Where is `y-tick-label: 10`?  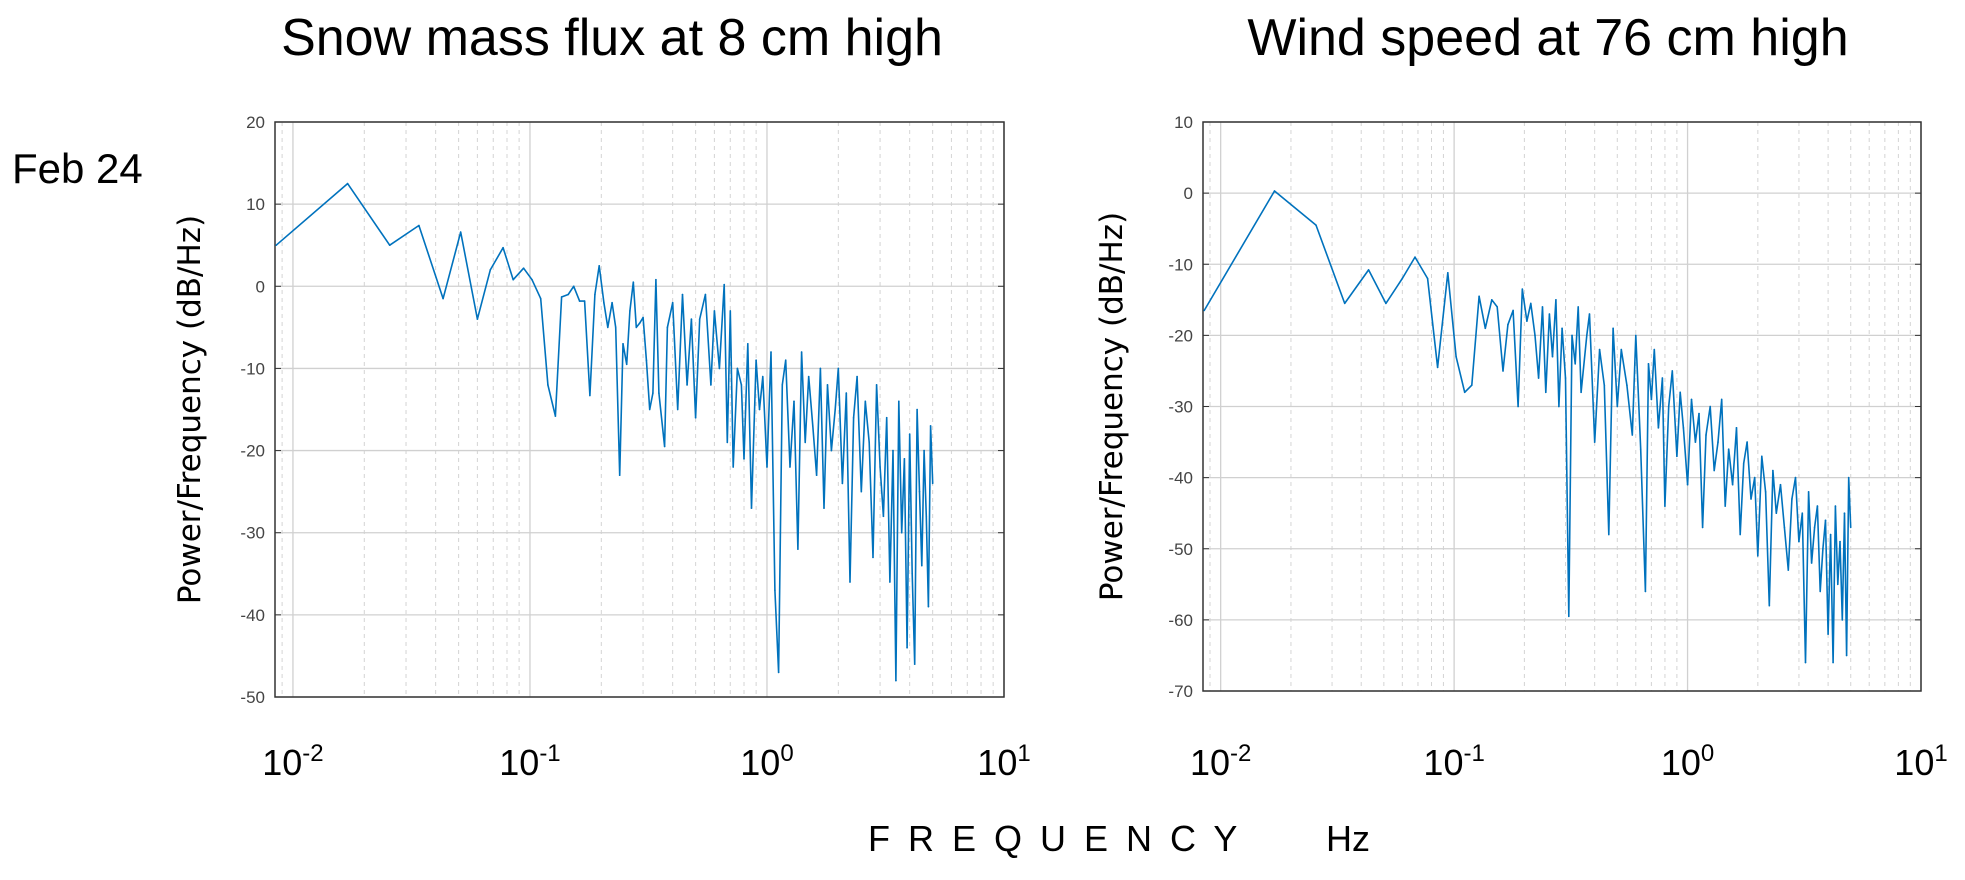
y-tick-label: 10 is located at coordinates (255, 204).